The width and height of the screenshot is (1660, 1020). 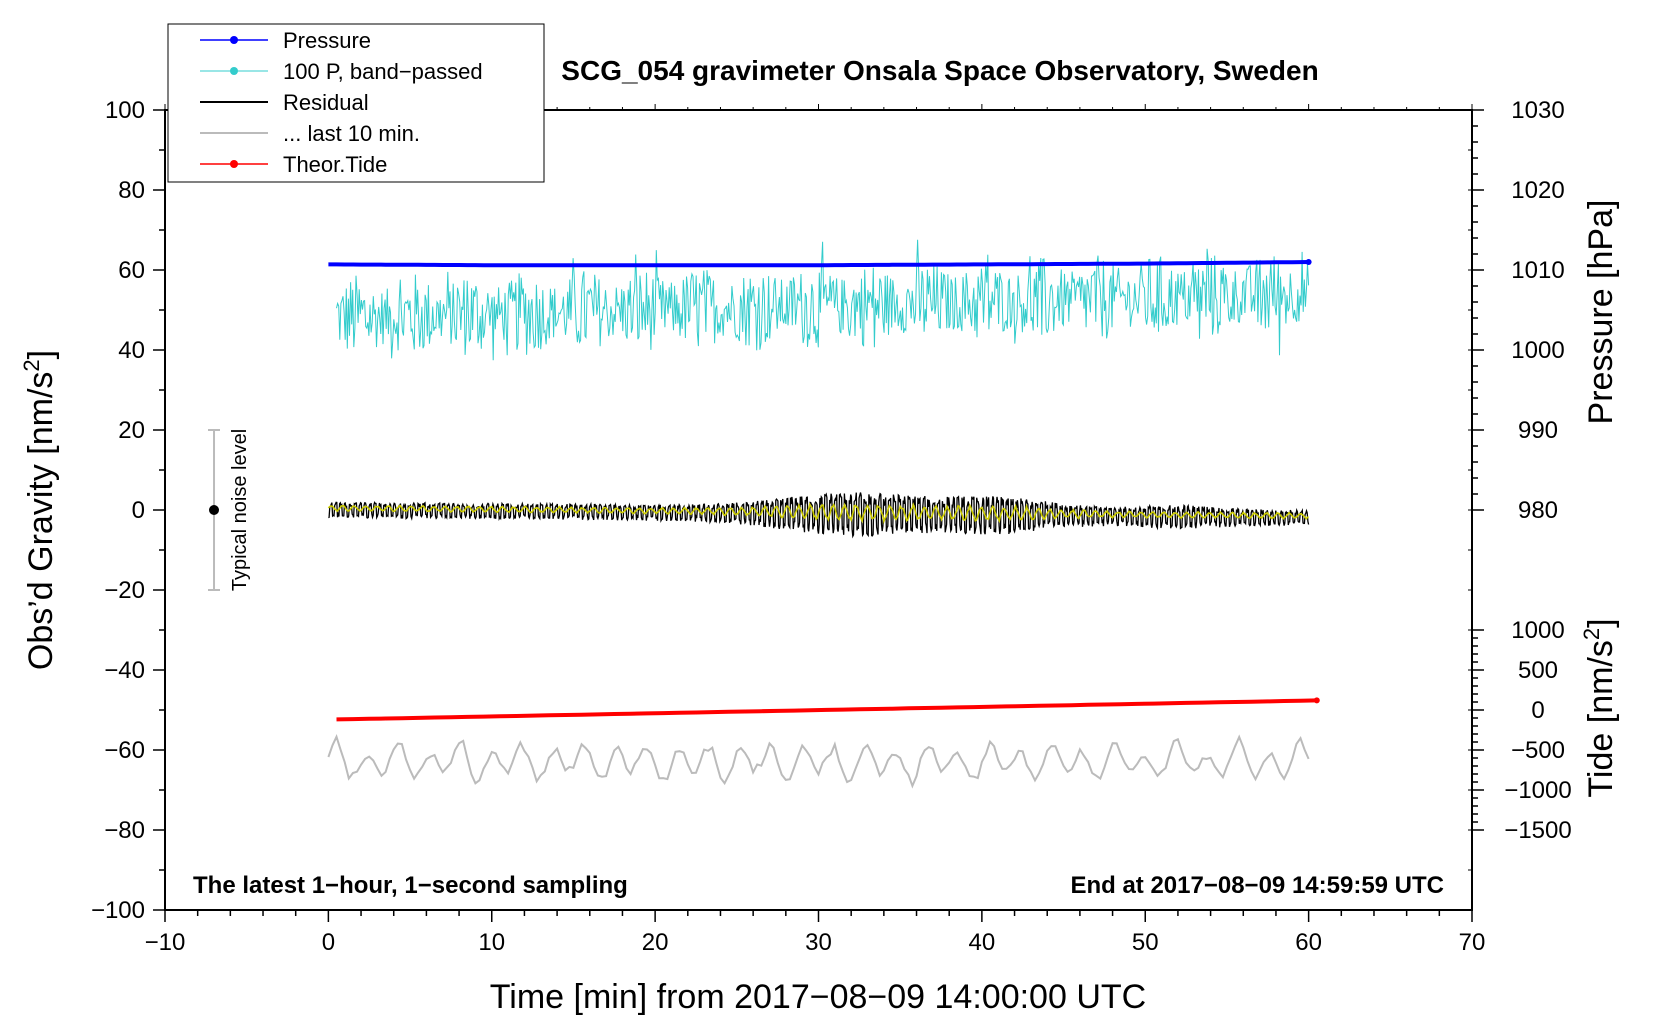 What do you see at coordinates (1537, 830) in the screenshot?
I see `right-tick-label: −1500` at bounding box center [1537, 830].